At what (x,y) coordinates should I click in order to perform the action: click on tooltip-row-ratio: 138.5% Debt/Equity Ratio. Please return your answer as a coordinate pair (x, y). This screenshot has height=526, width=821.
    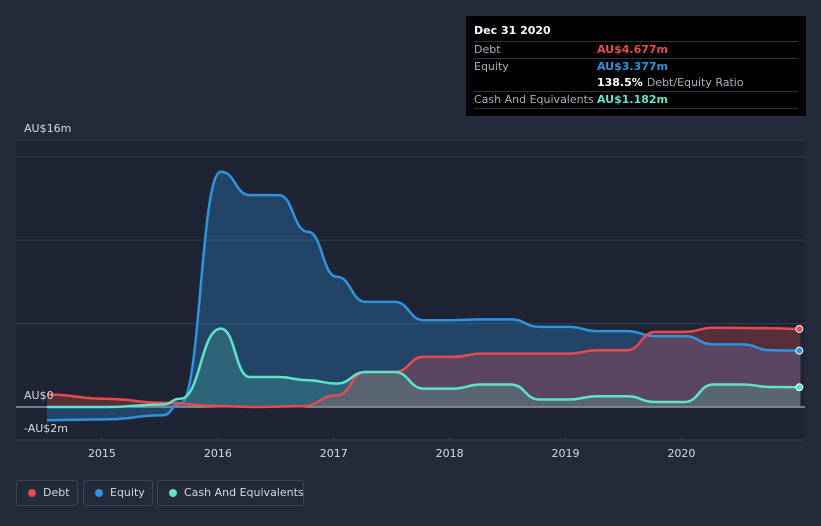
    Looking at the image, I should click on (636, 83).